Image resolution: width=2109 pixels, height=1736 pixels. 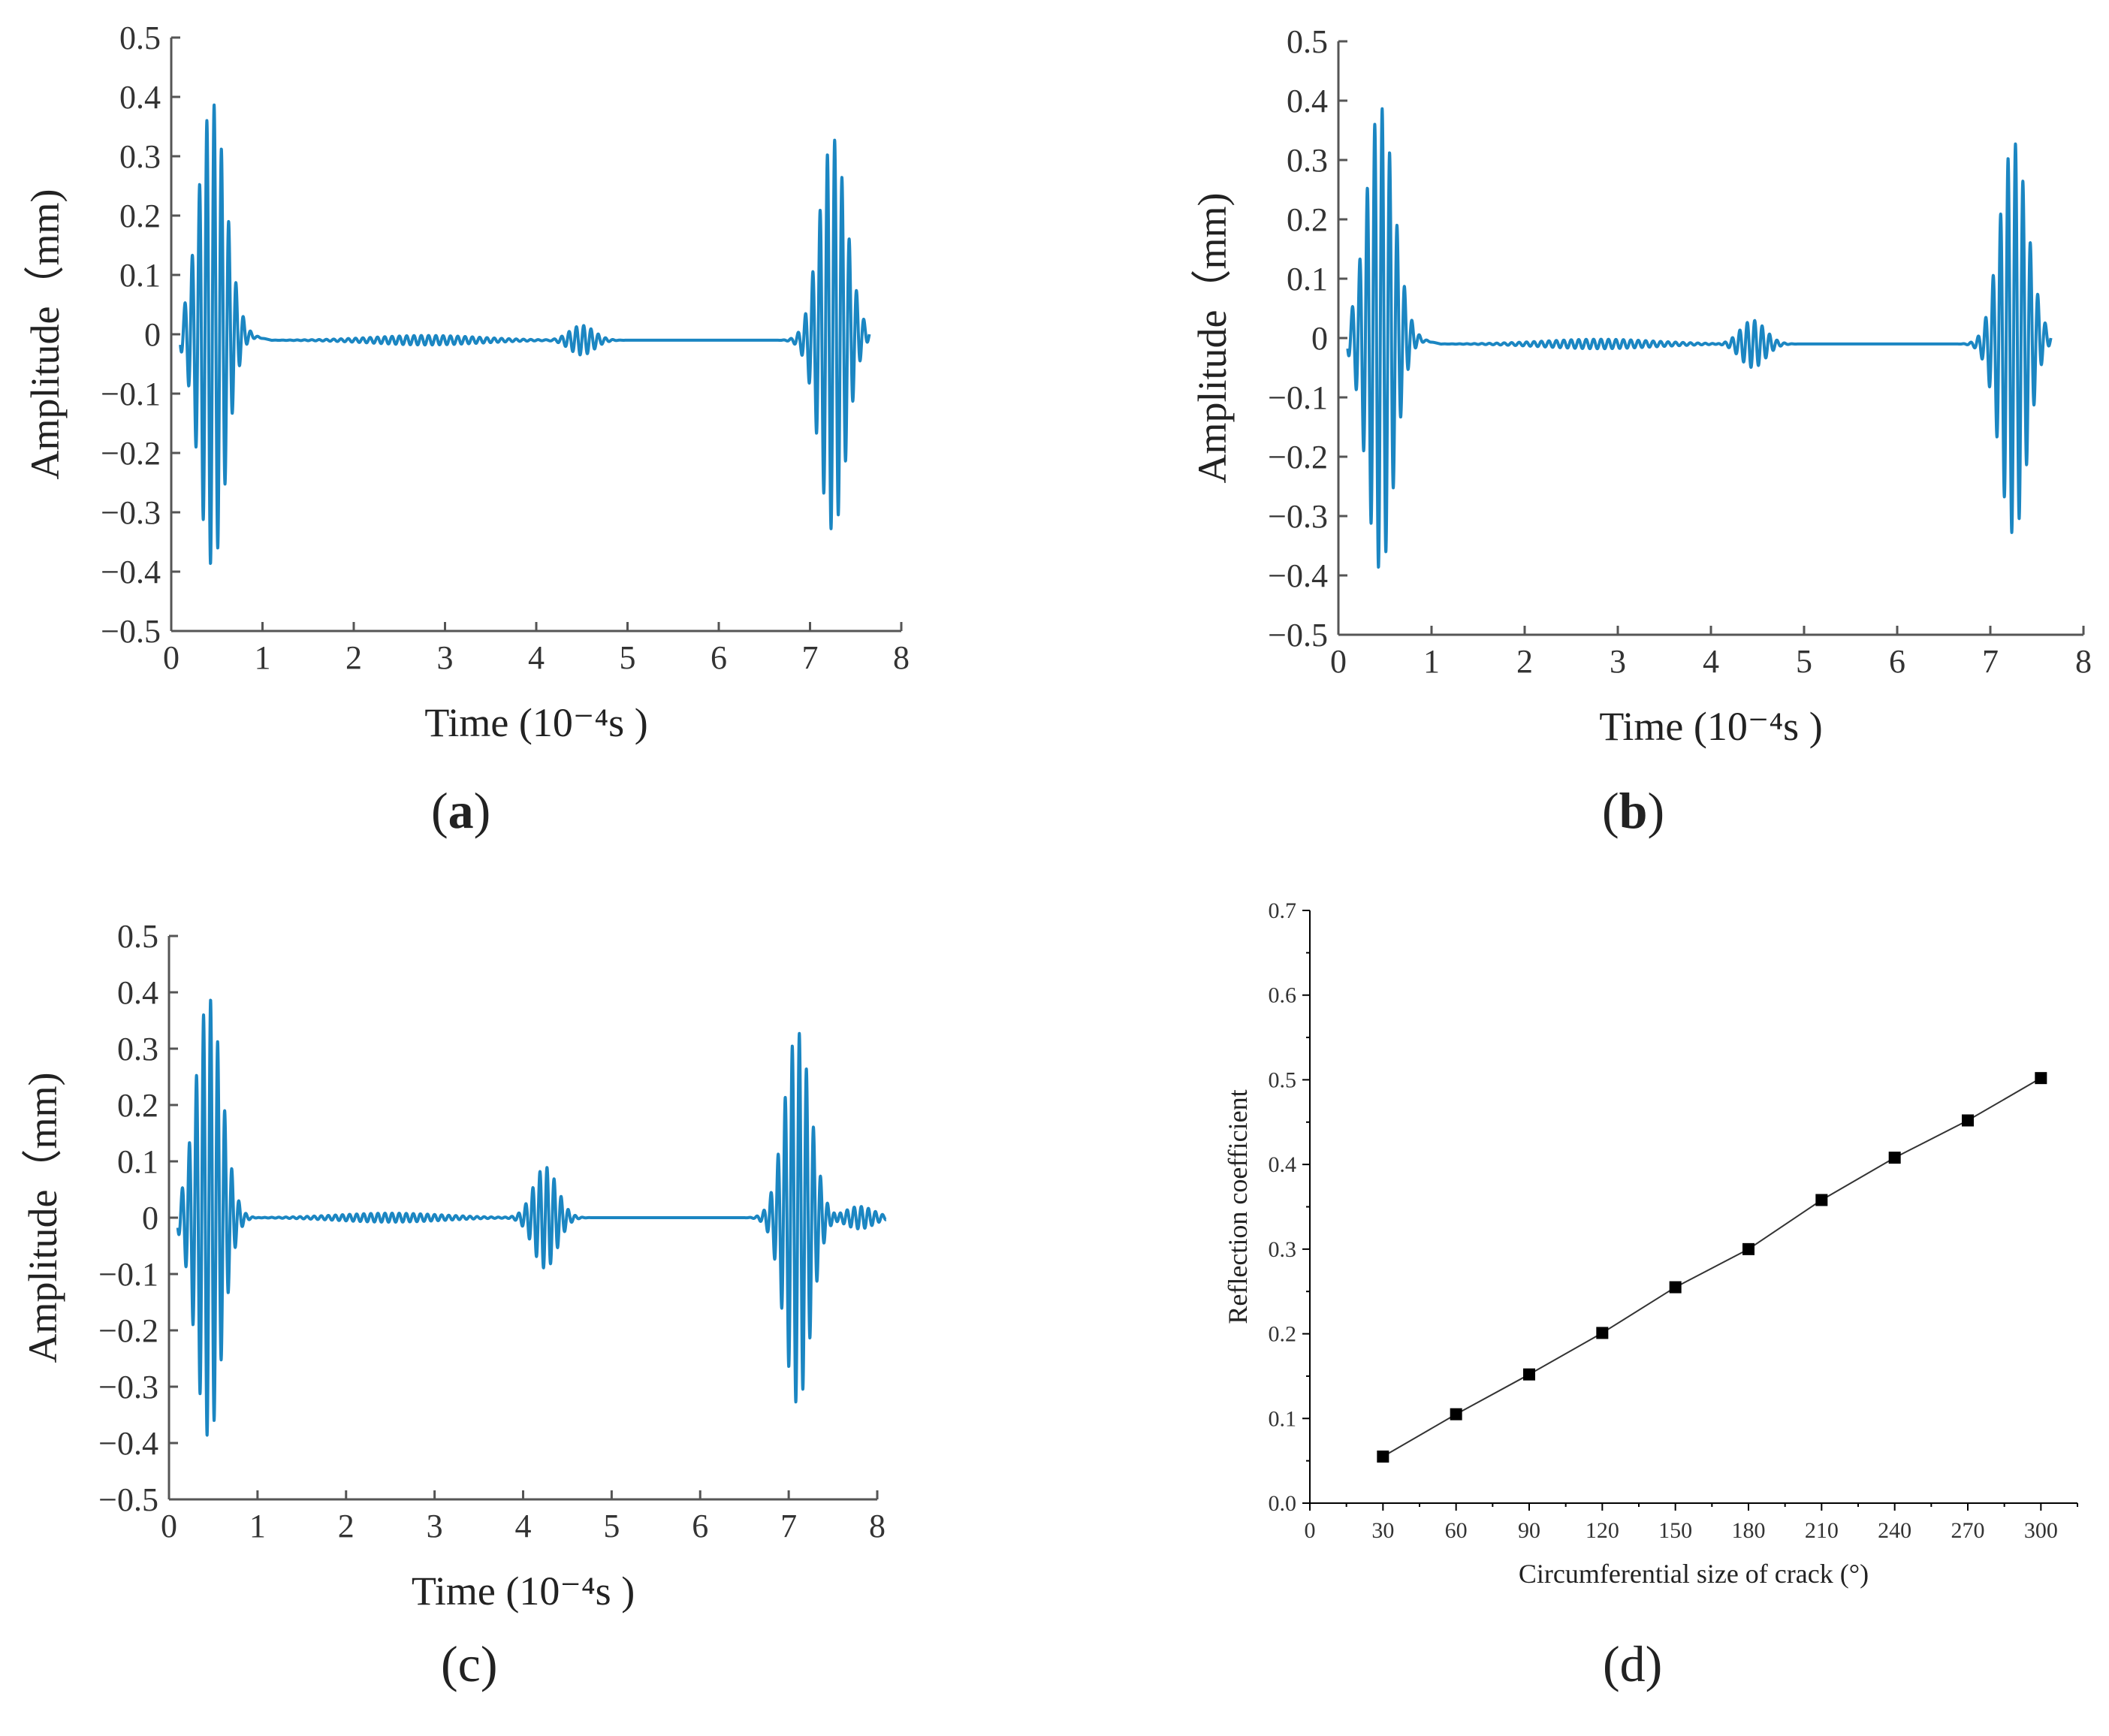 I want to click on chart-a-y-tick-label: 0.4, so click(x=140, y=97).